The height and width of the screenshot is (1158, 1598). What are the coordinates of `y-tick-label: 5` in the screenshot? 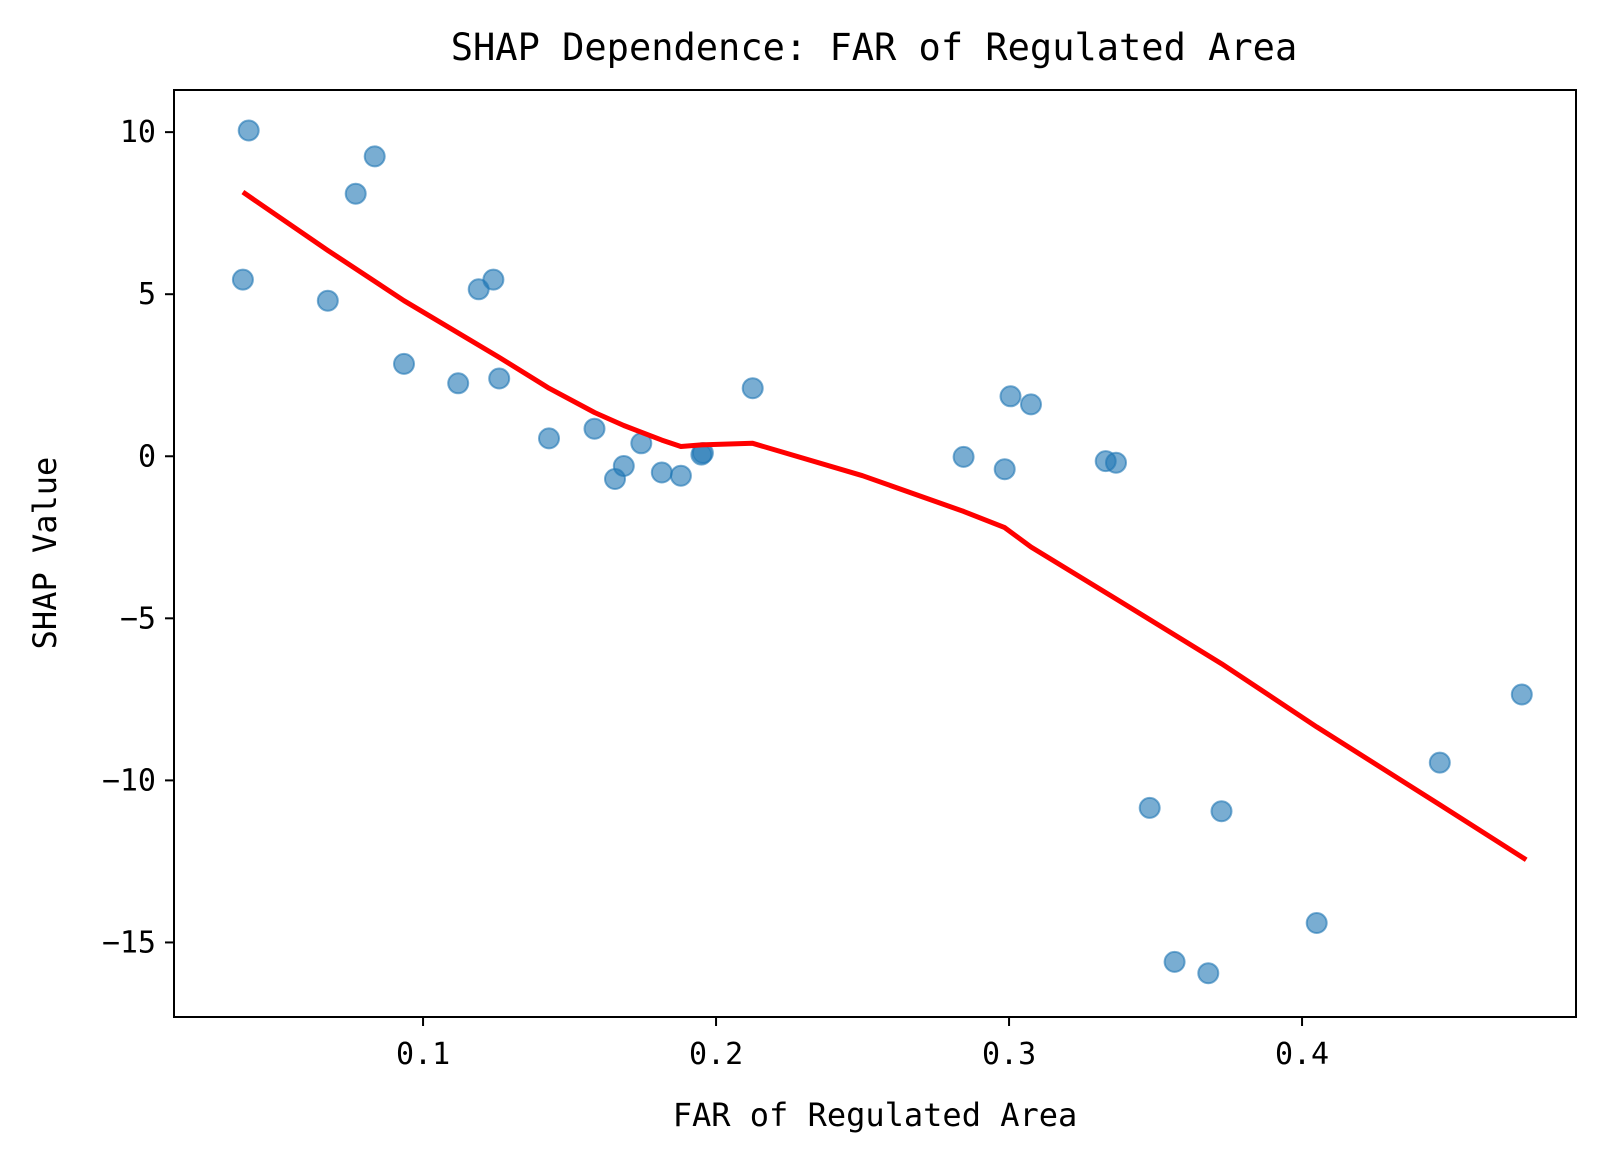 It's located at (147, 294).